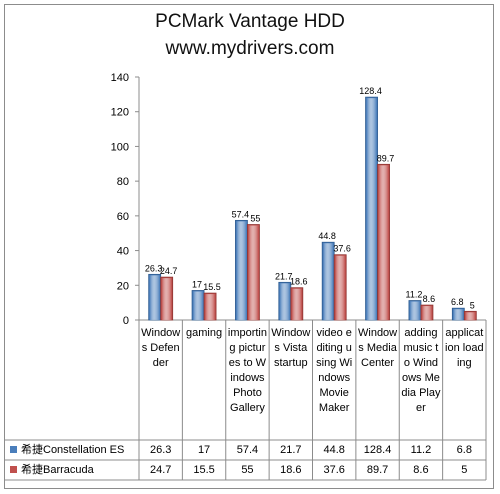  Describe the element at coordinates (421, 450) in the screenshot. I see `table-value: 11.2` at that location.